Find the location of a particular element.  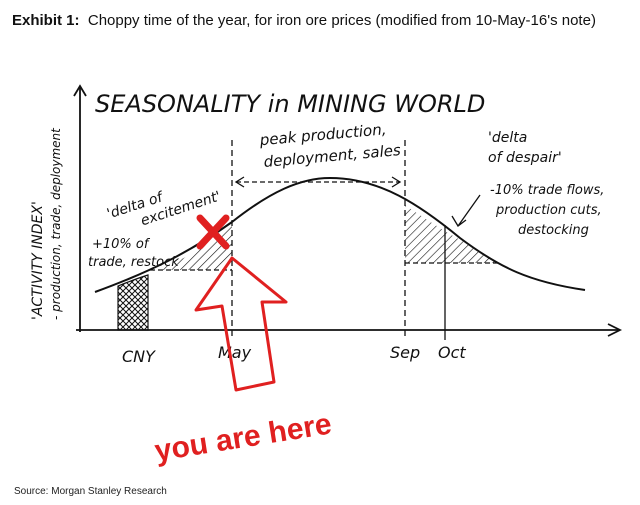

peak-span-arrows is located at coordinates (318, 182).